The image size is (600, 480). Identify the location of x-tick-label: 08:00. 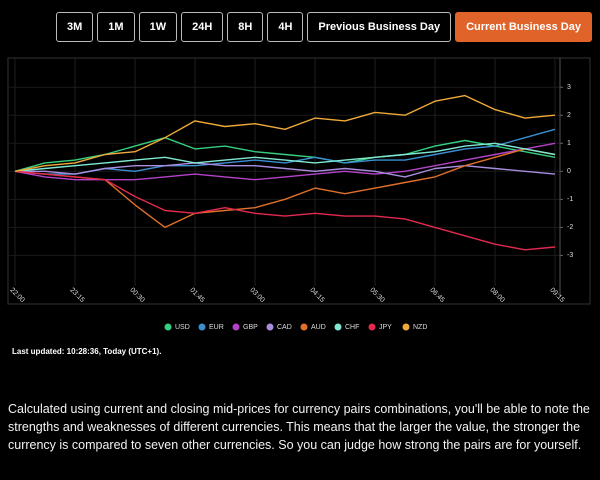
(496, 295).